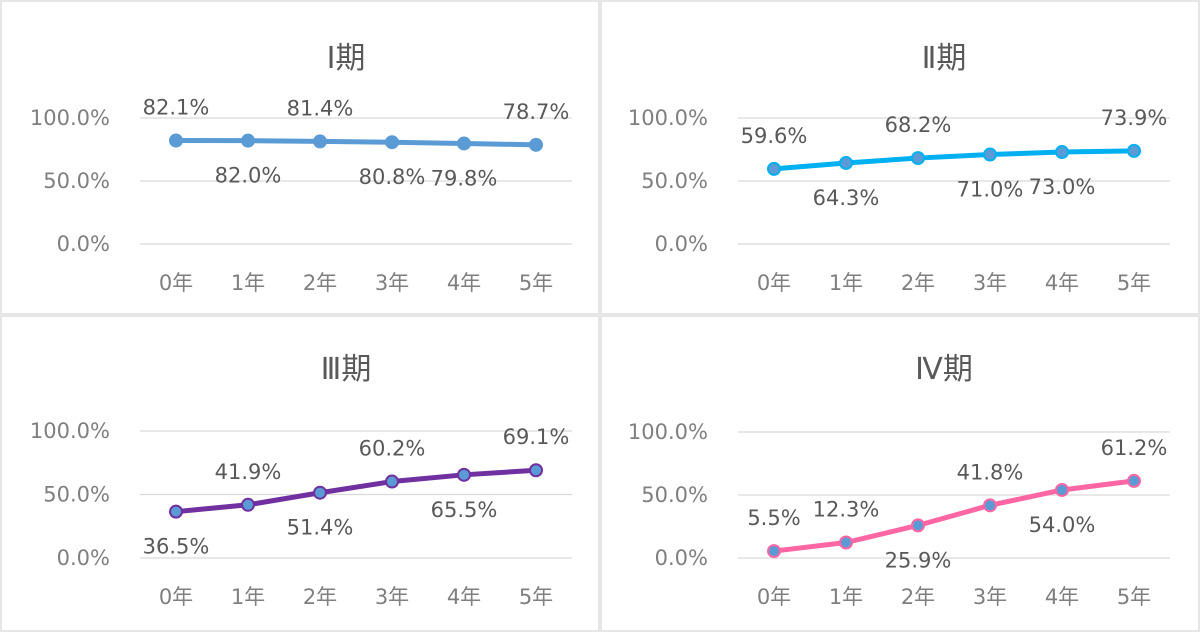  Describe the element at coordinates (774, 136) in the screenshot. I see `data-label: 59.6%` at that location.